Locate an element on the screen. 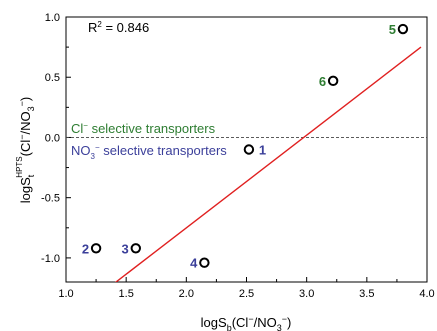  point-label-5: 5 is located at coordinates (392, 29).